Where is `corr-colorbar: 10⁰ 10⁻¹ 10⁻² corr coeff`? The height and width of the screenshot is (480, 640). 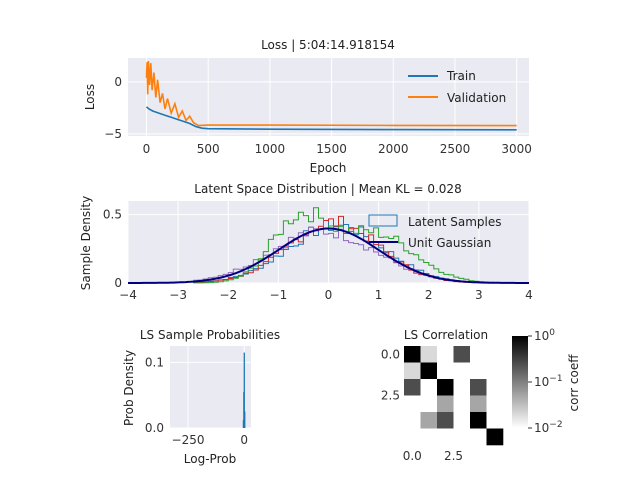
corr-colorbar: 10⁰ 10⁻¹ 10⁻² corr coeff is located at coordinates (546, 381).